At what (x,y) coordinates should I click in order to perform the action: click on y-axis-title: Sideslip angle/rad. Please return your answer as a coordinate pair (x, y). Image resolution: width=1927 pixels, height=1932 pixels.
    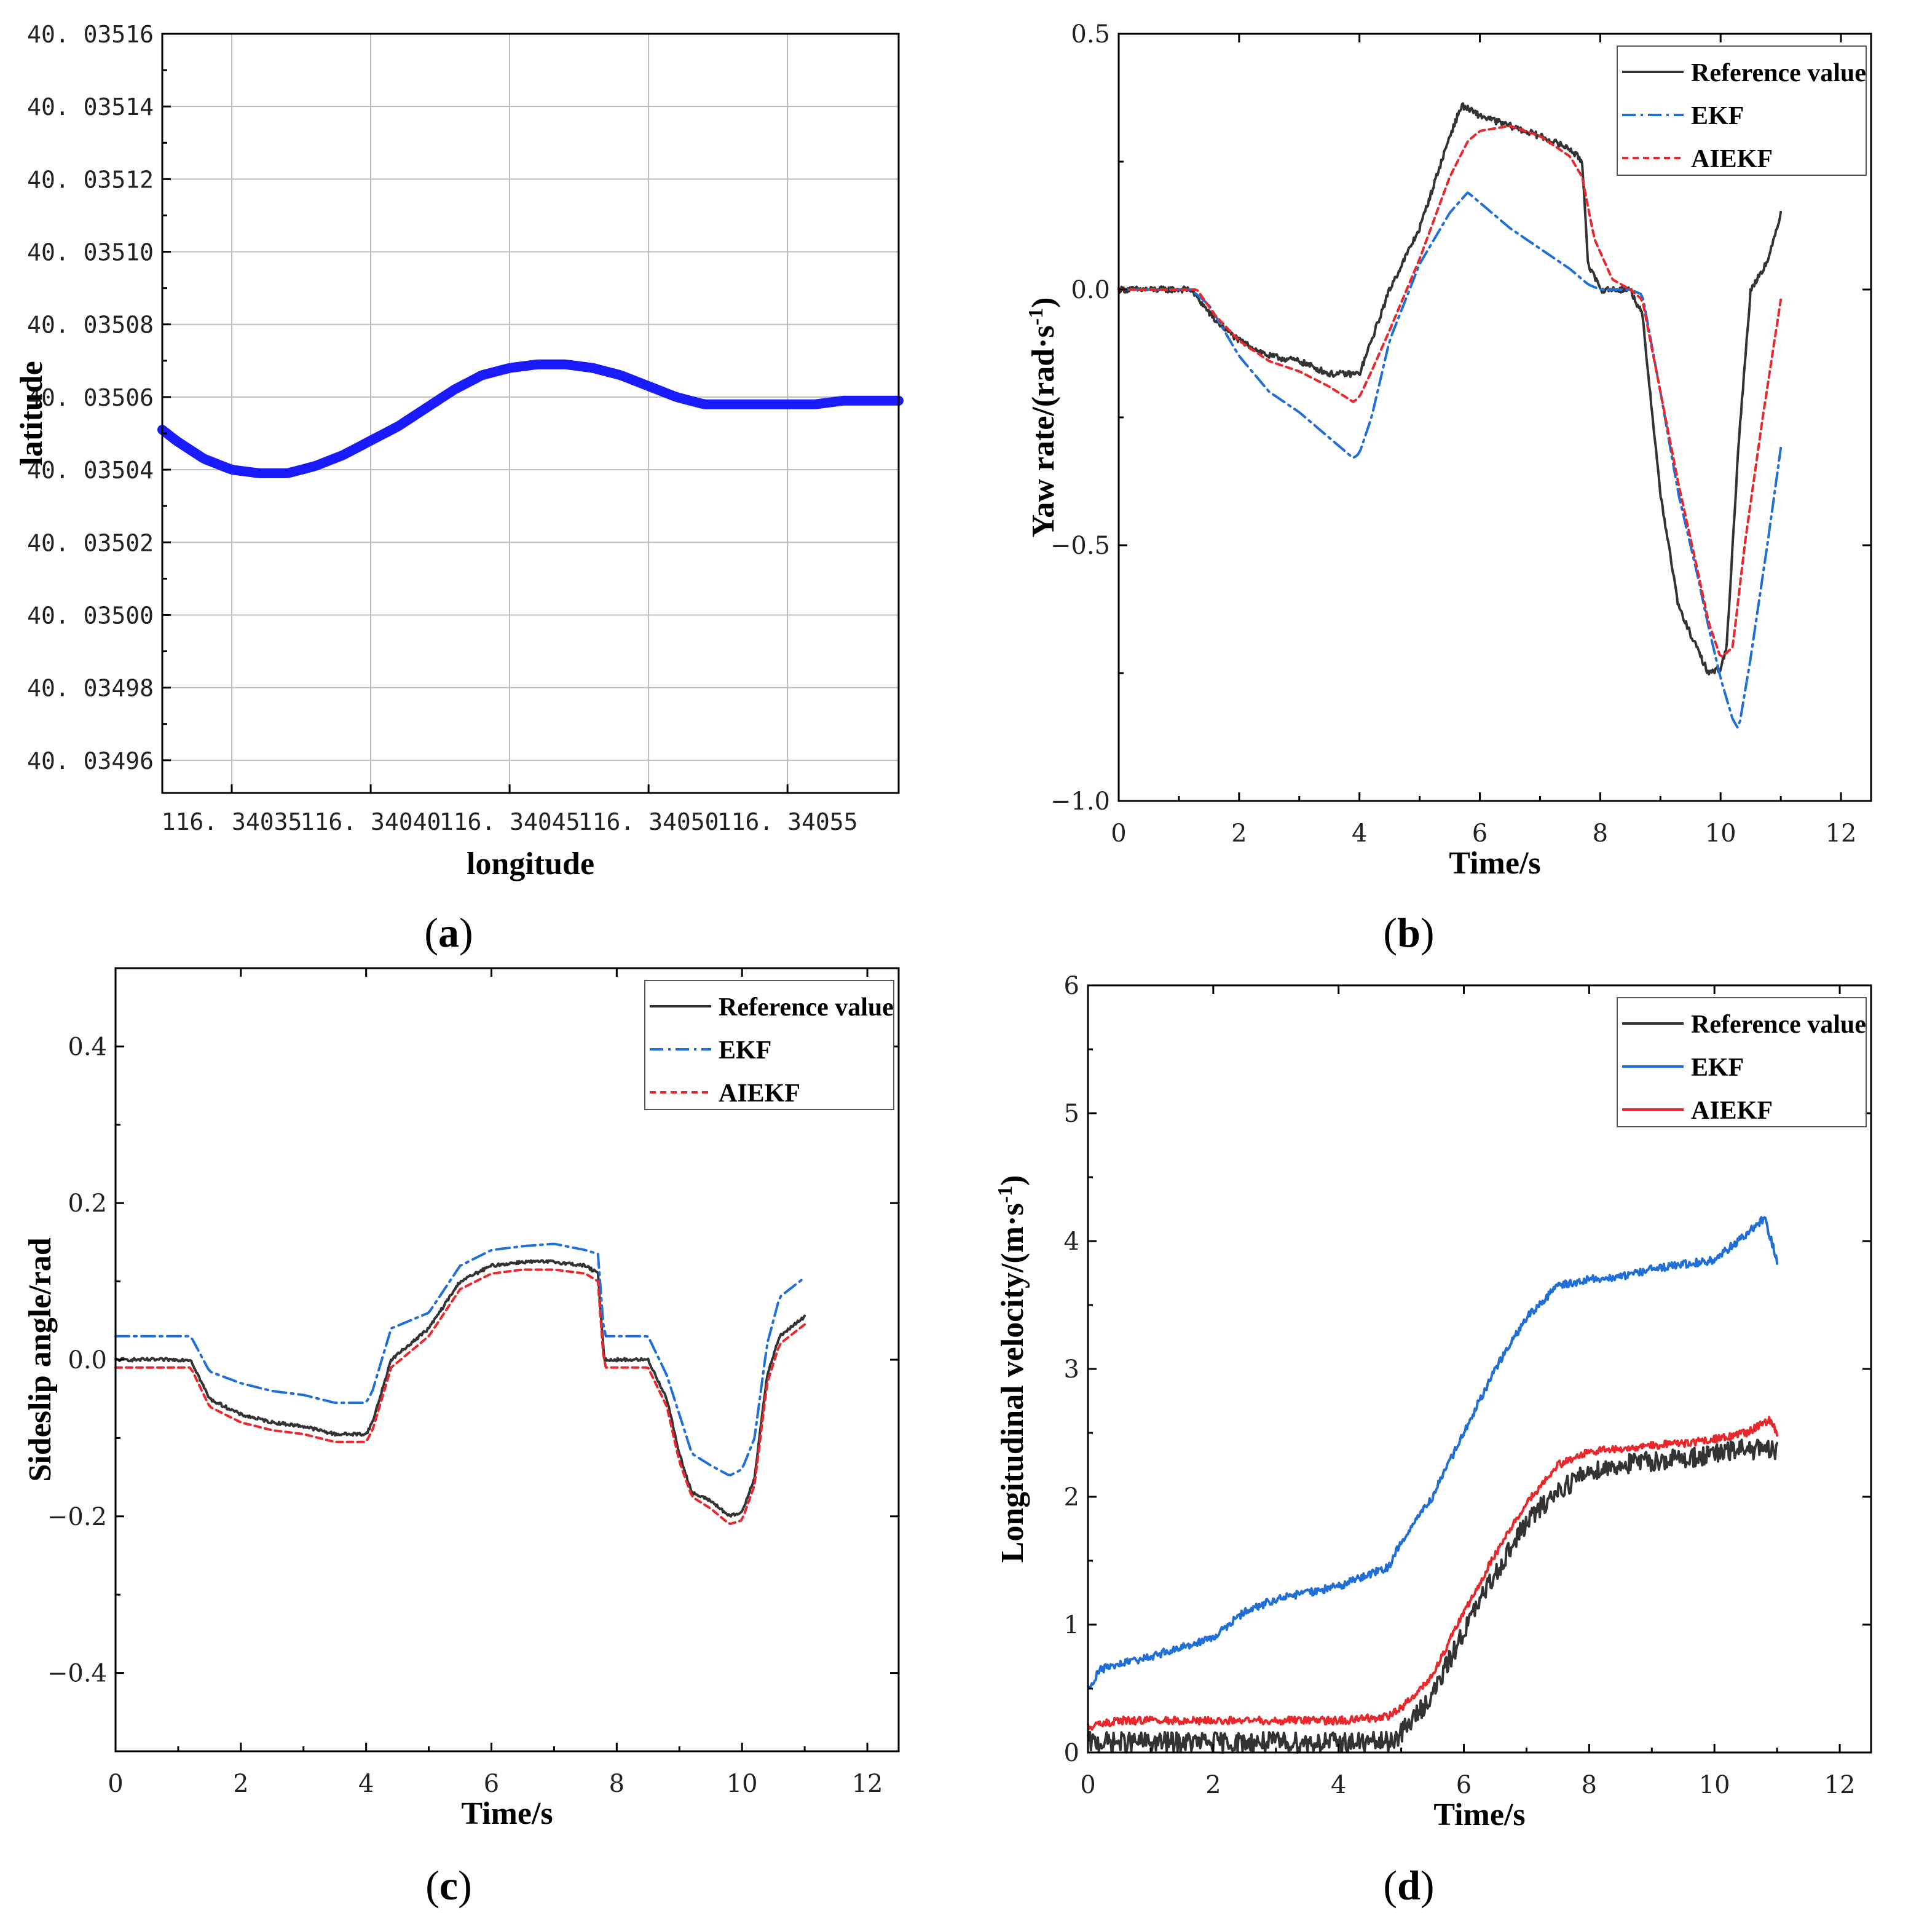
    Looking at the image, I should click on (40, 1359).